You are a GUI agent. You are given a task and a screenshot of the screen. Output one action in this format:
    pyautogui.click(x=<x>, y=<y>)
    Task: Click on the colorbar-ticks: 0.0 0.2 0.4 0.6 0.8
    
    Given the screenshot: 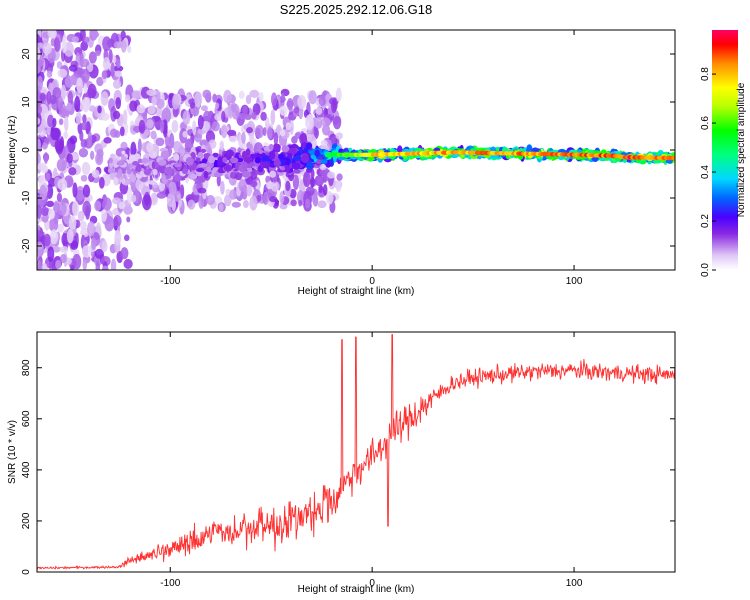 What is the action you would take?
    pyautogui.click(x=708, y=172)
    